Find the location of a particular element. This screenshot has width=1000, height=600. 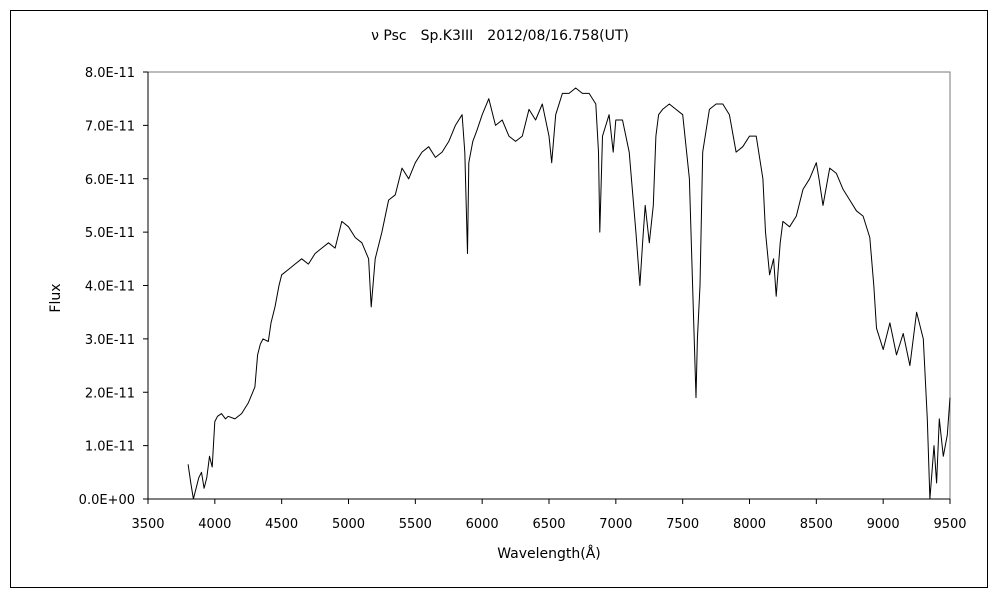

y-tick-label: 8.0E-11 is located at coordinates (110, 73).